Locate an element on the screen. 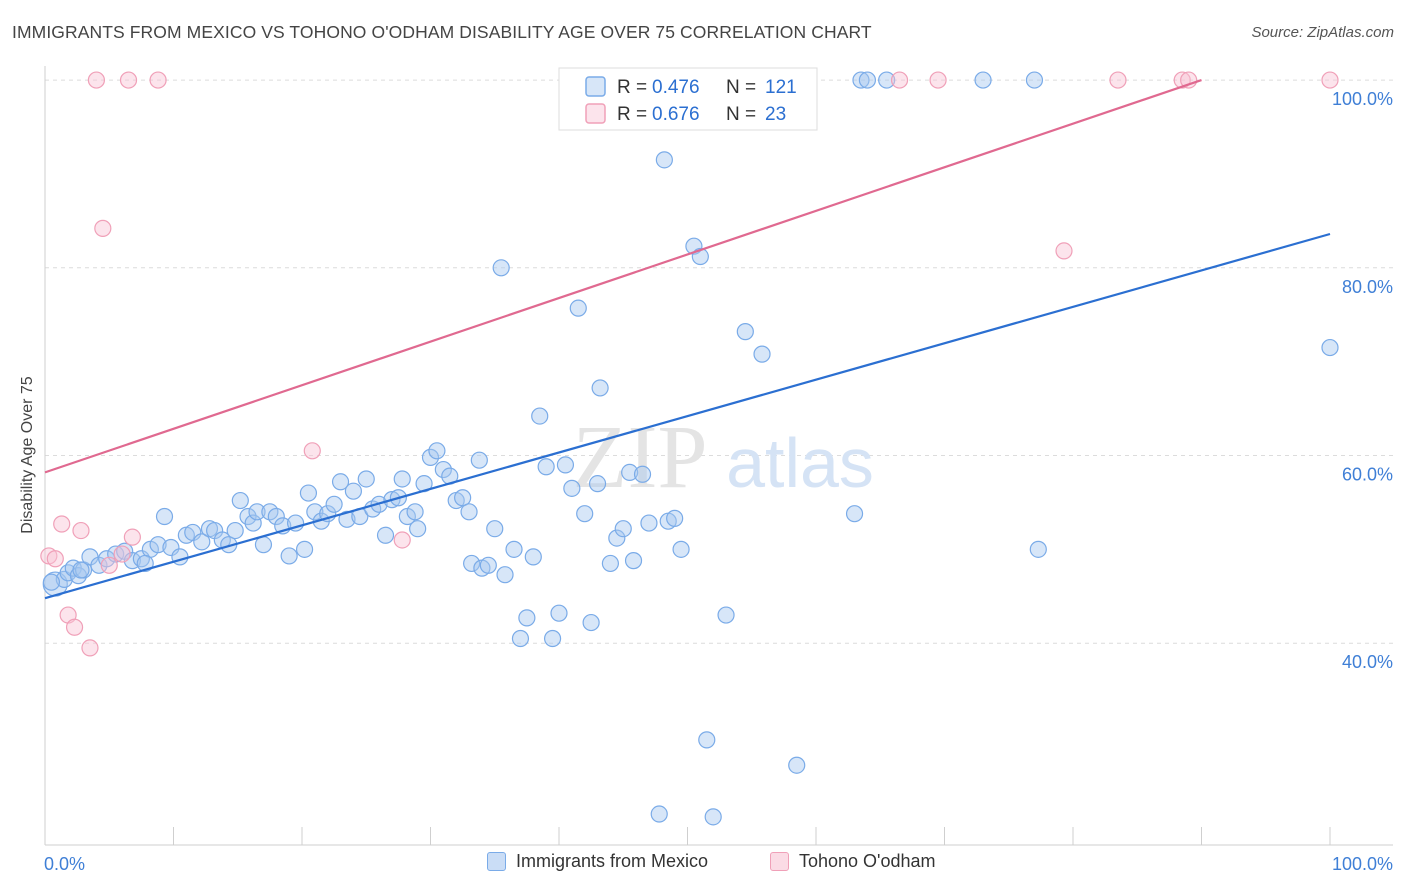  y-tick-label-0: 40.0% is located at coordinates (1367, 662).